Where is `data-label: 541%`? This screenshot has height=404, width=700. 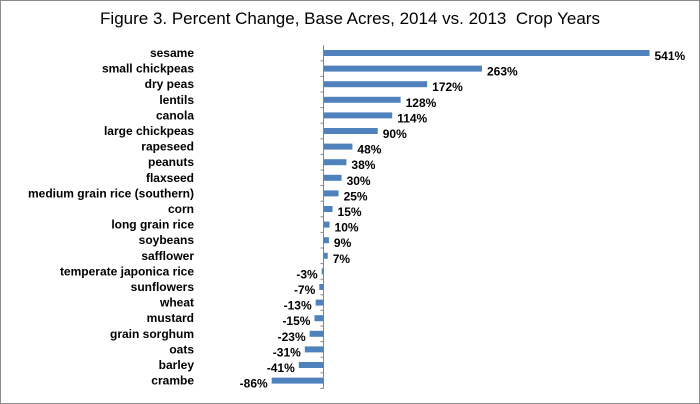 data-label: 541% is located at coordinates (670, 56).